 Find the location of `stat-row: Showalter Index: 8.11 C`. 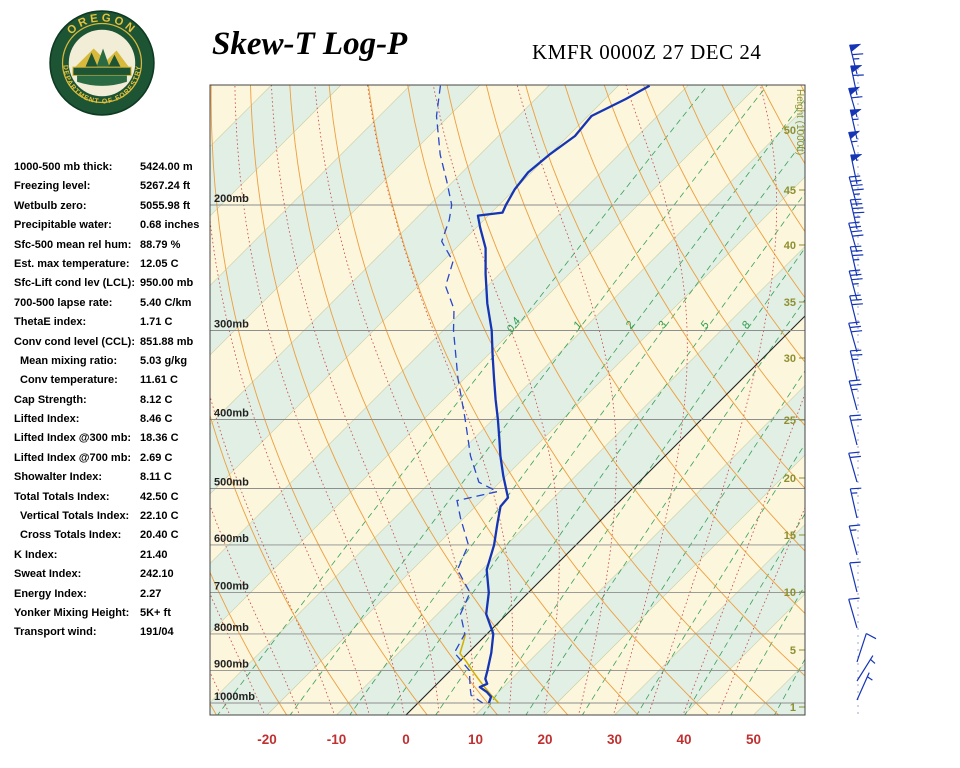

stat-row: Showalter Index: 8.11 C is located at coordinates (113, 480).